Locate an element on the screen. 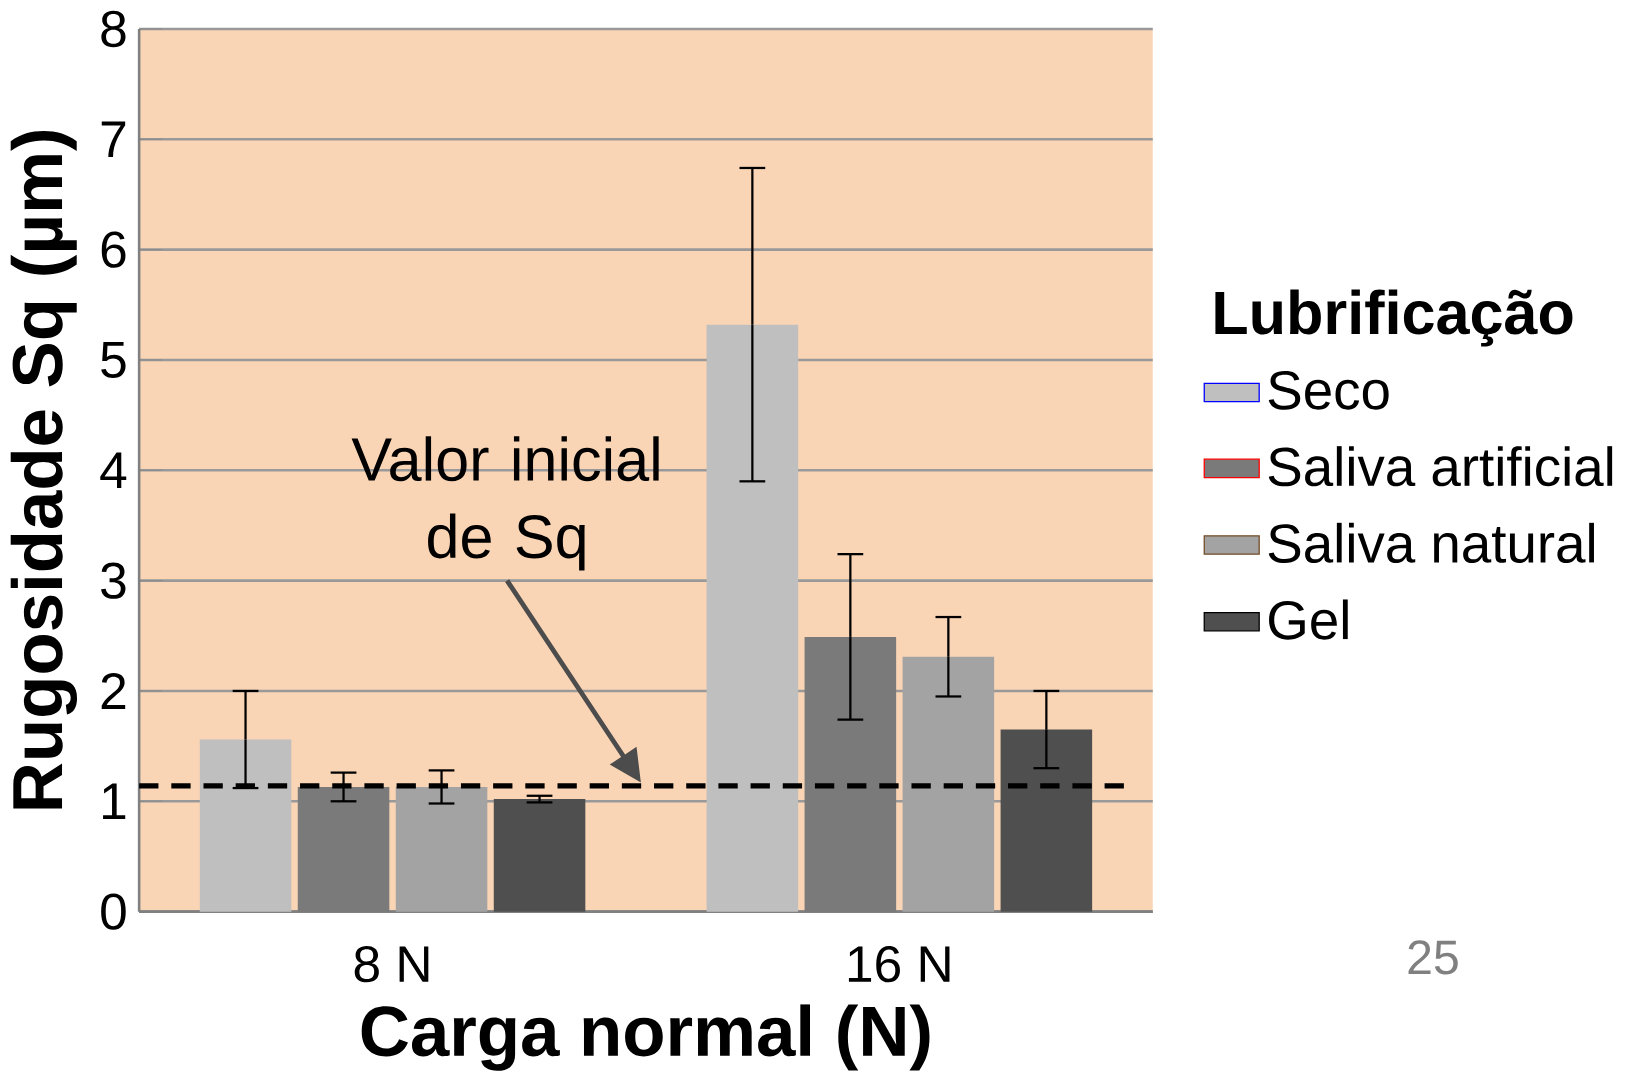 The width and height of the screenshot is (1632, 1081). y-tick-label: 3 is located at coordinates (113, 580).